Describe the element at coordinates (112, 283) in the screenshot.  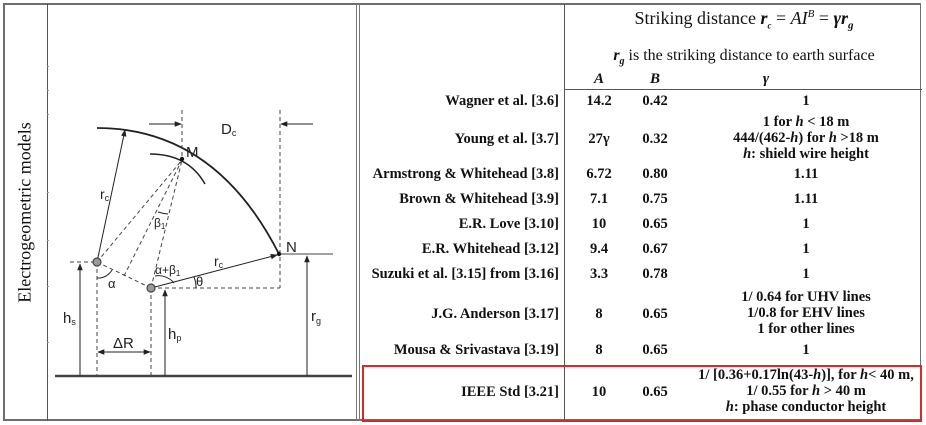
I see `alpha-label: α` at that location.